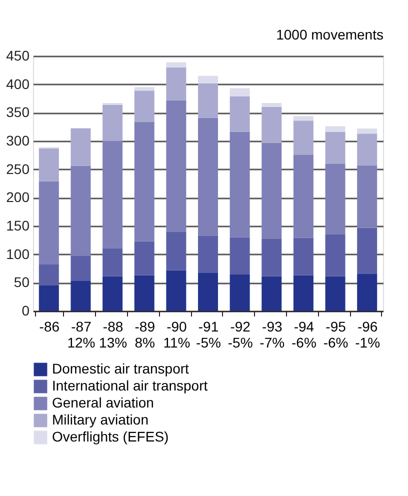 The width and height of the screenshot is (408, 496). What do you see at coordinates (26, 310) in the screenshot?
I see `y-tick-label: 0` at bounding box center [26, 310].